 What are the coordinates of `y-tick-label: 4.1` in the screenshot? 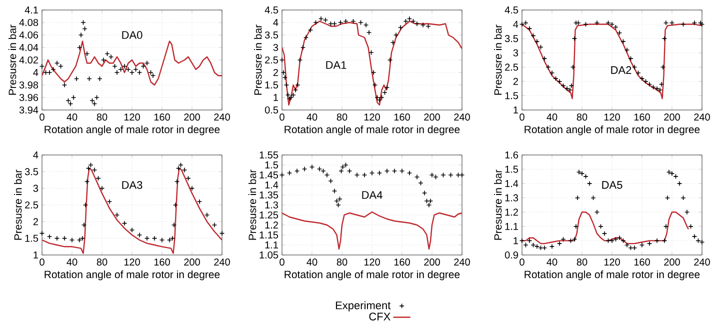 It's located at (31, 10).